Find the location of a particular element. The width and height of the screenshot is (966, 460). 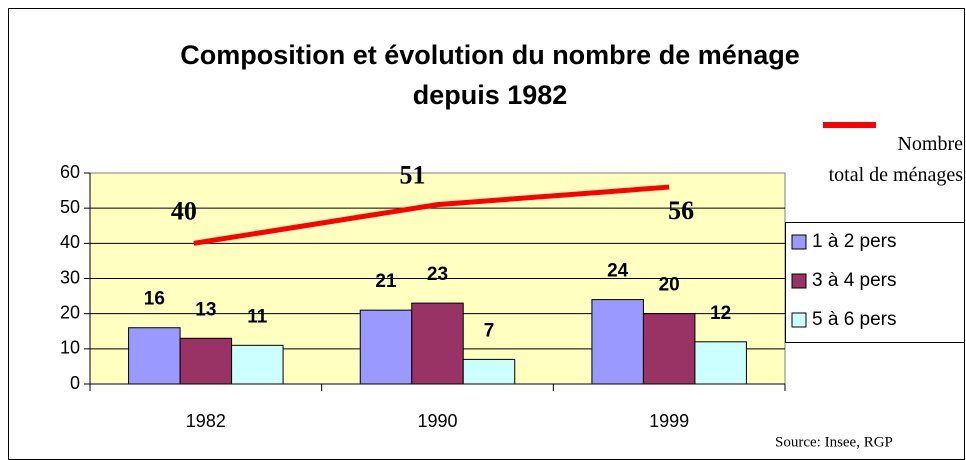

line-label: 40 is located at coordinates (184, 210).